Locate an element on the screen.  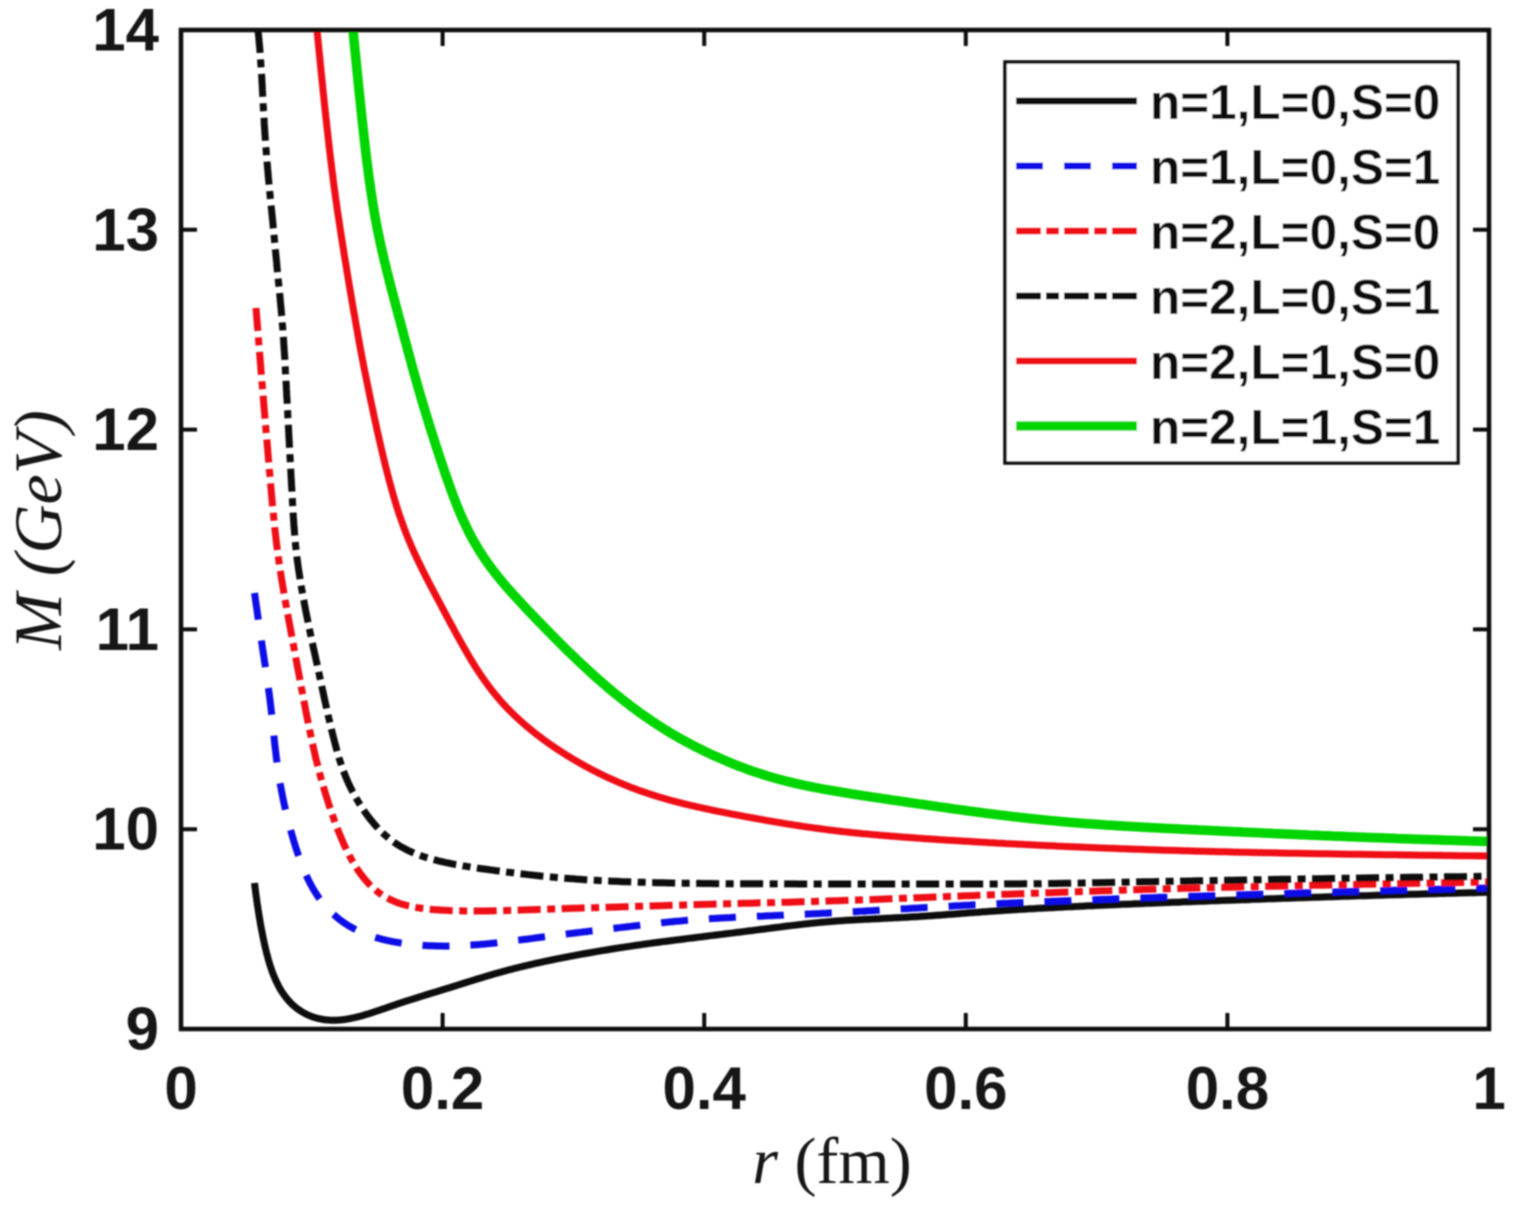
svg-text: 14 is located at coordinates (125, 32).